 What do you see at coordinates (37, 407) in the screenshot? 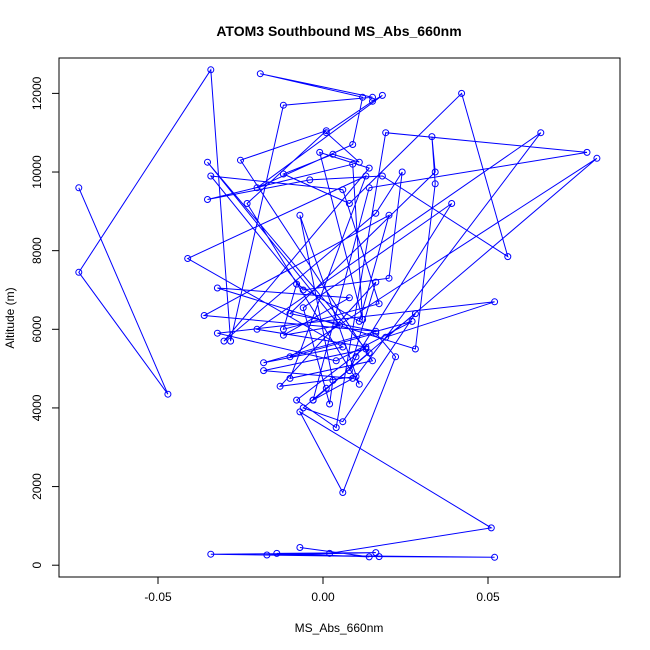
I see `y-tick-label: 4000` at bounding box center [37, 407].